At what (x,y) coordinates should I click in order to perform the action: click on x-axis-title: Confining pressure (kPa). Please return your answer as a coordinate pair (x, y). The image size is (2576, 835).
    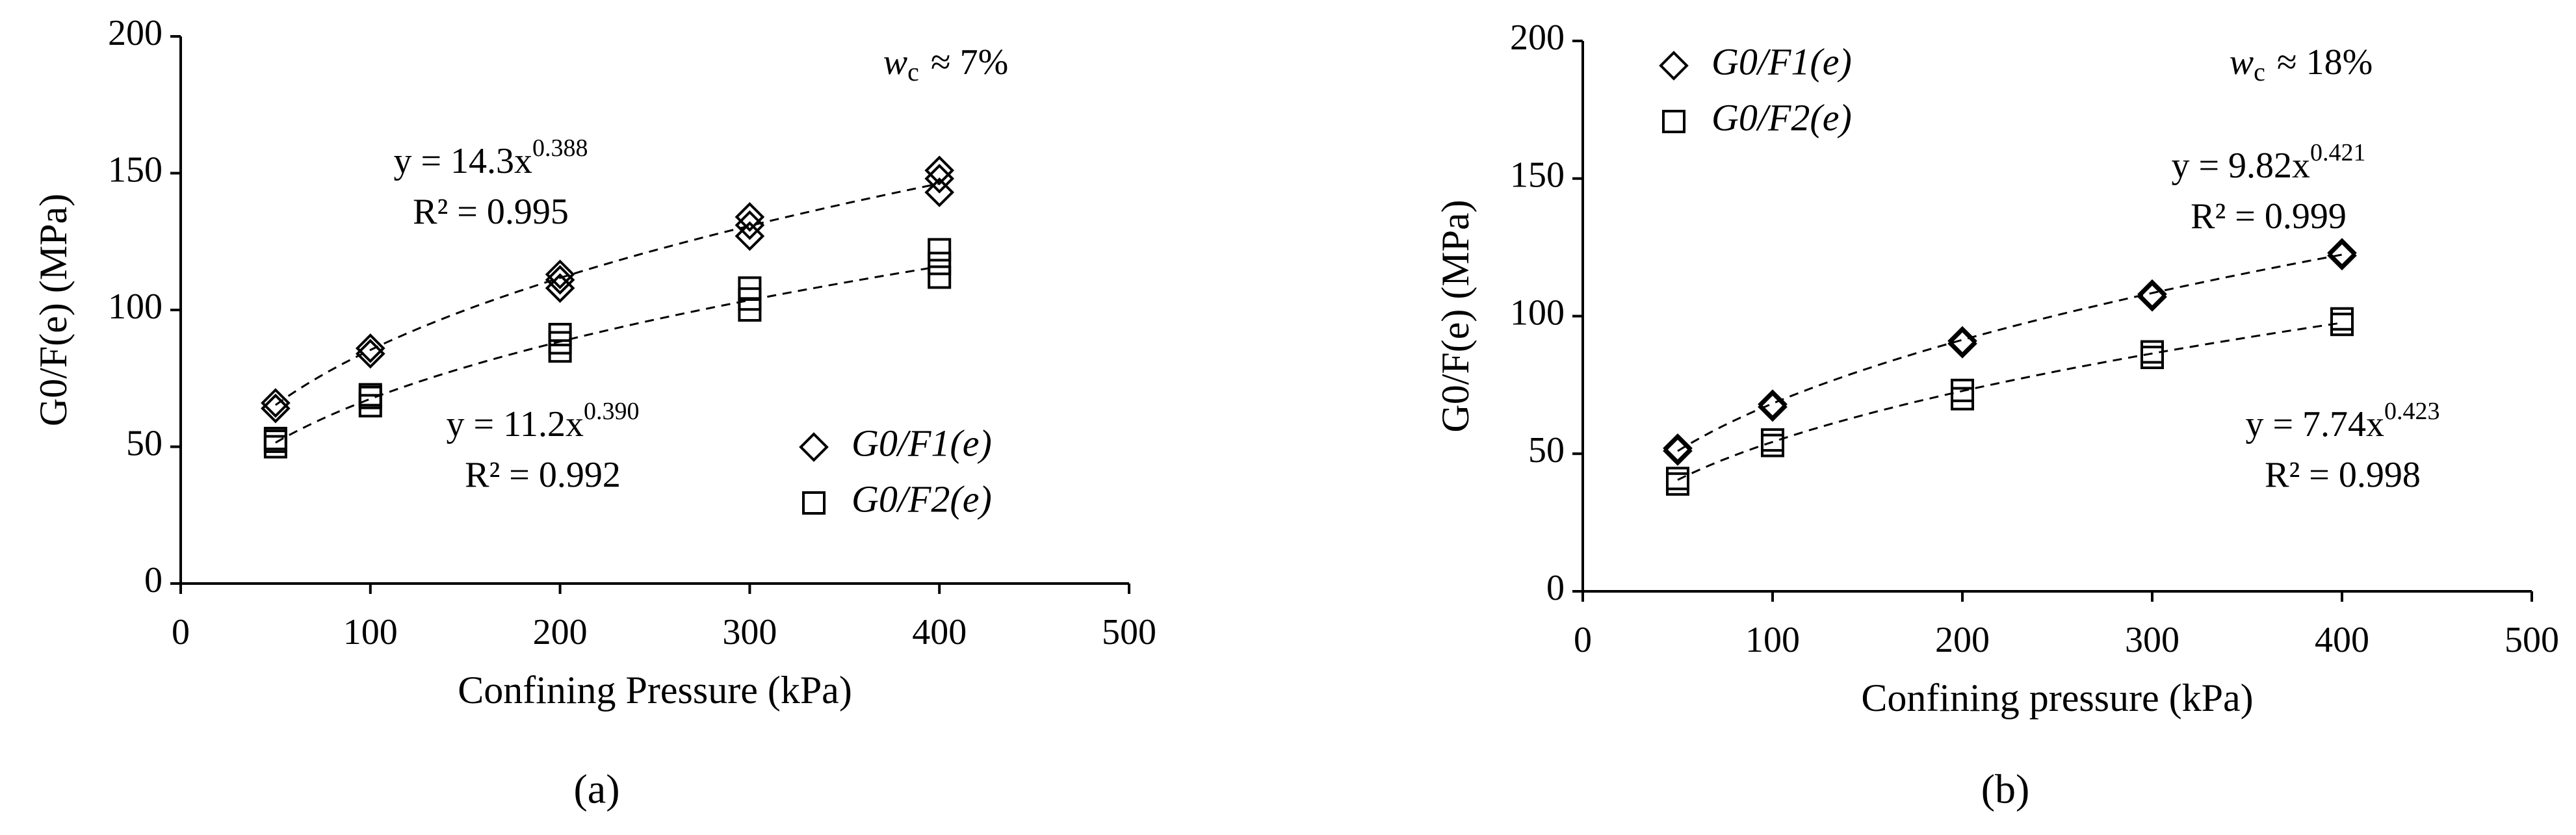
    Looking at the image, I should click on (2057, 697).